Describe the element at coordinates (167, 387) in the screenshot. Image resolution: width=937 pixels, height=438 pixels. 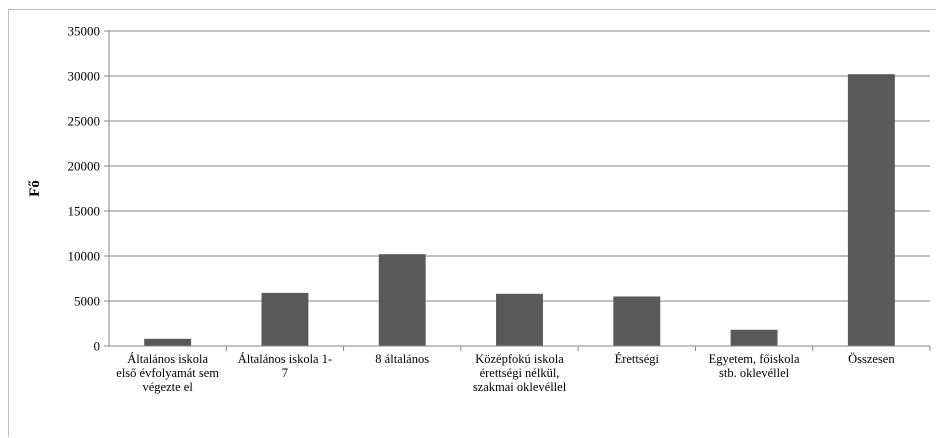
I see `x-category-label-line: végezte el` at that location.